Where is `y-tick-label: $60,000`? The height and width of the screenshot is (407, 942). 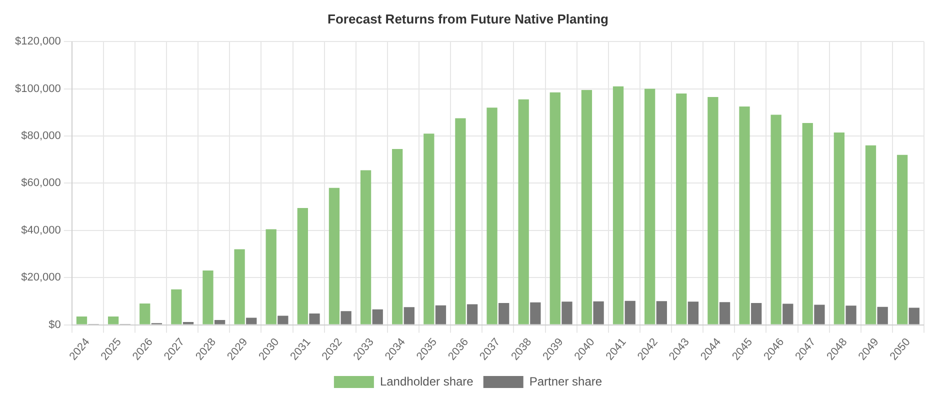
y-tick-label: $60,000 is located at coordinates (41, 183).